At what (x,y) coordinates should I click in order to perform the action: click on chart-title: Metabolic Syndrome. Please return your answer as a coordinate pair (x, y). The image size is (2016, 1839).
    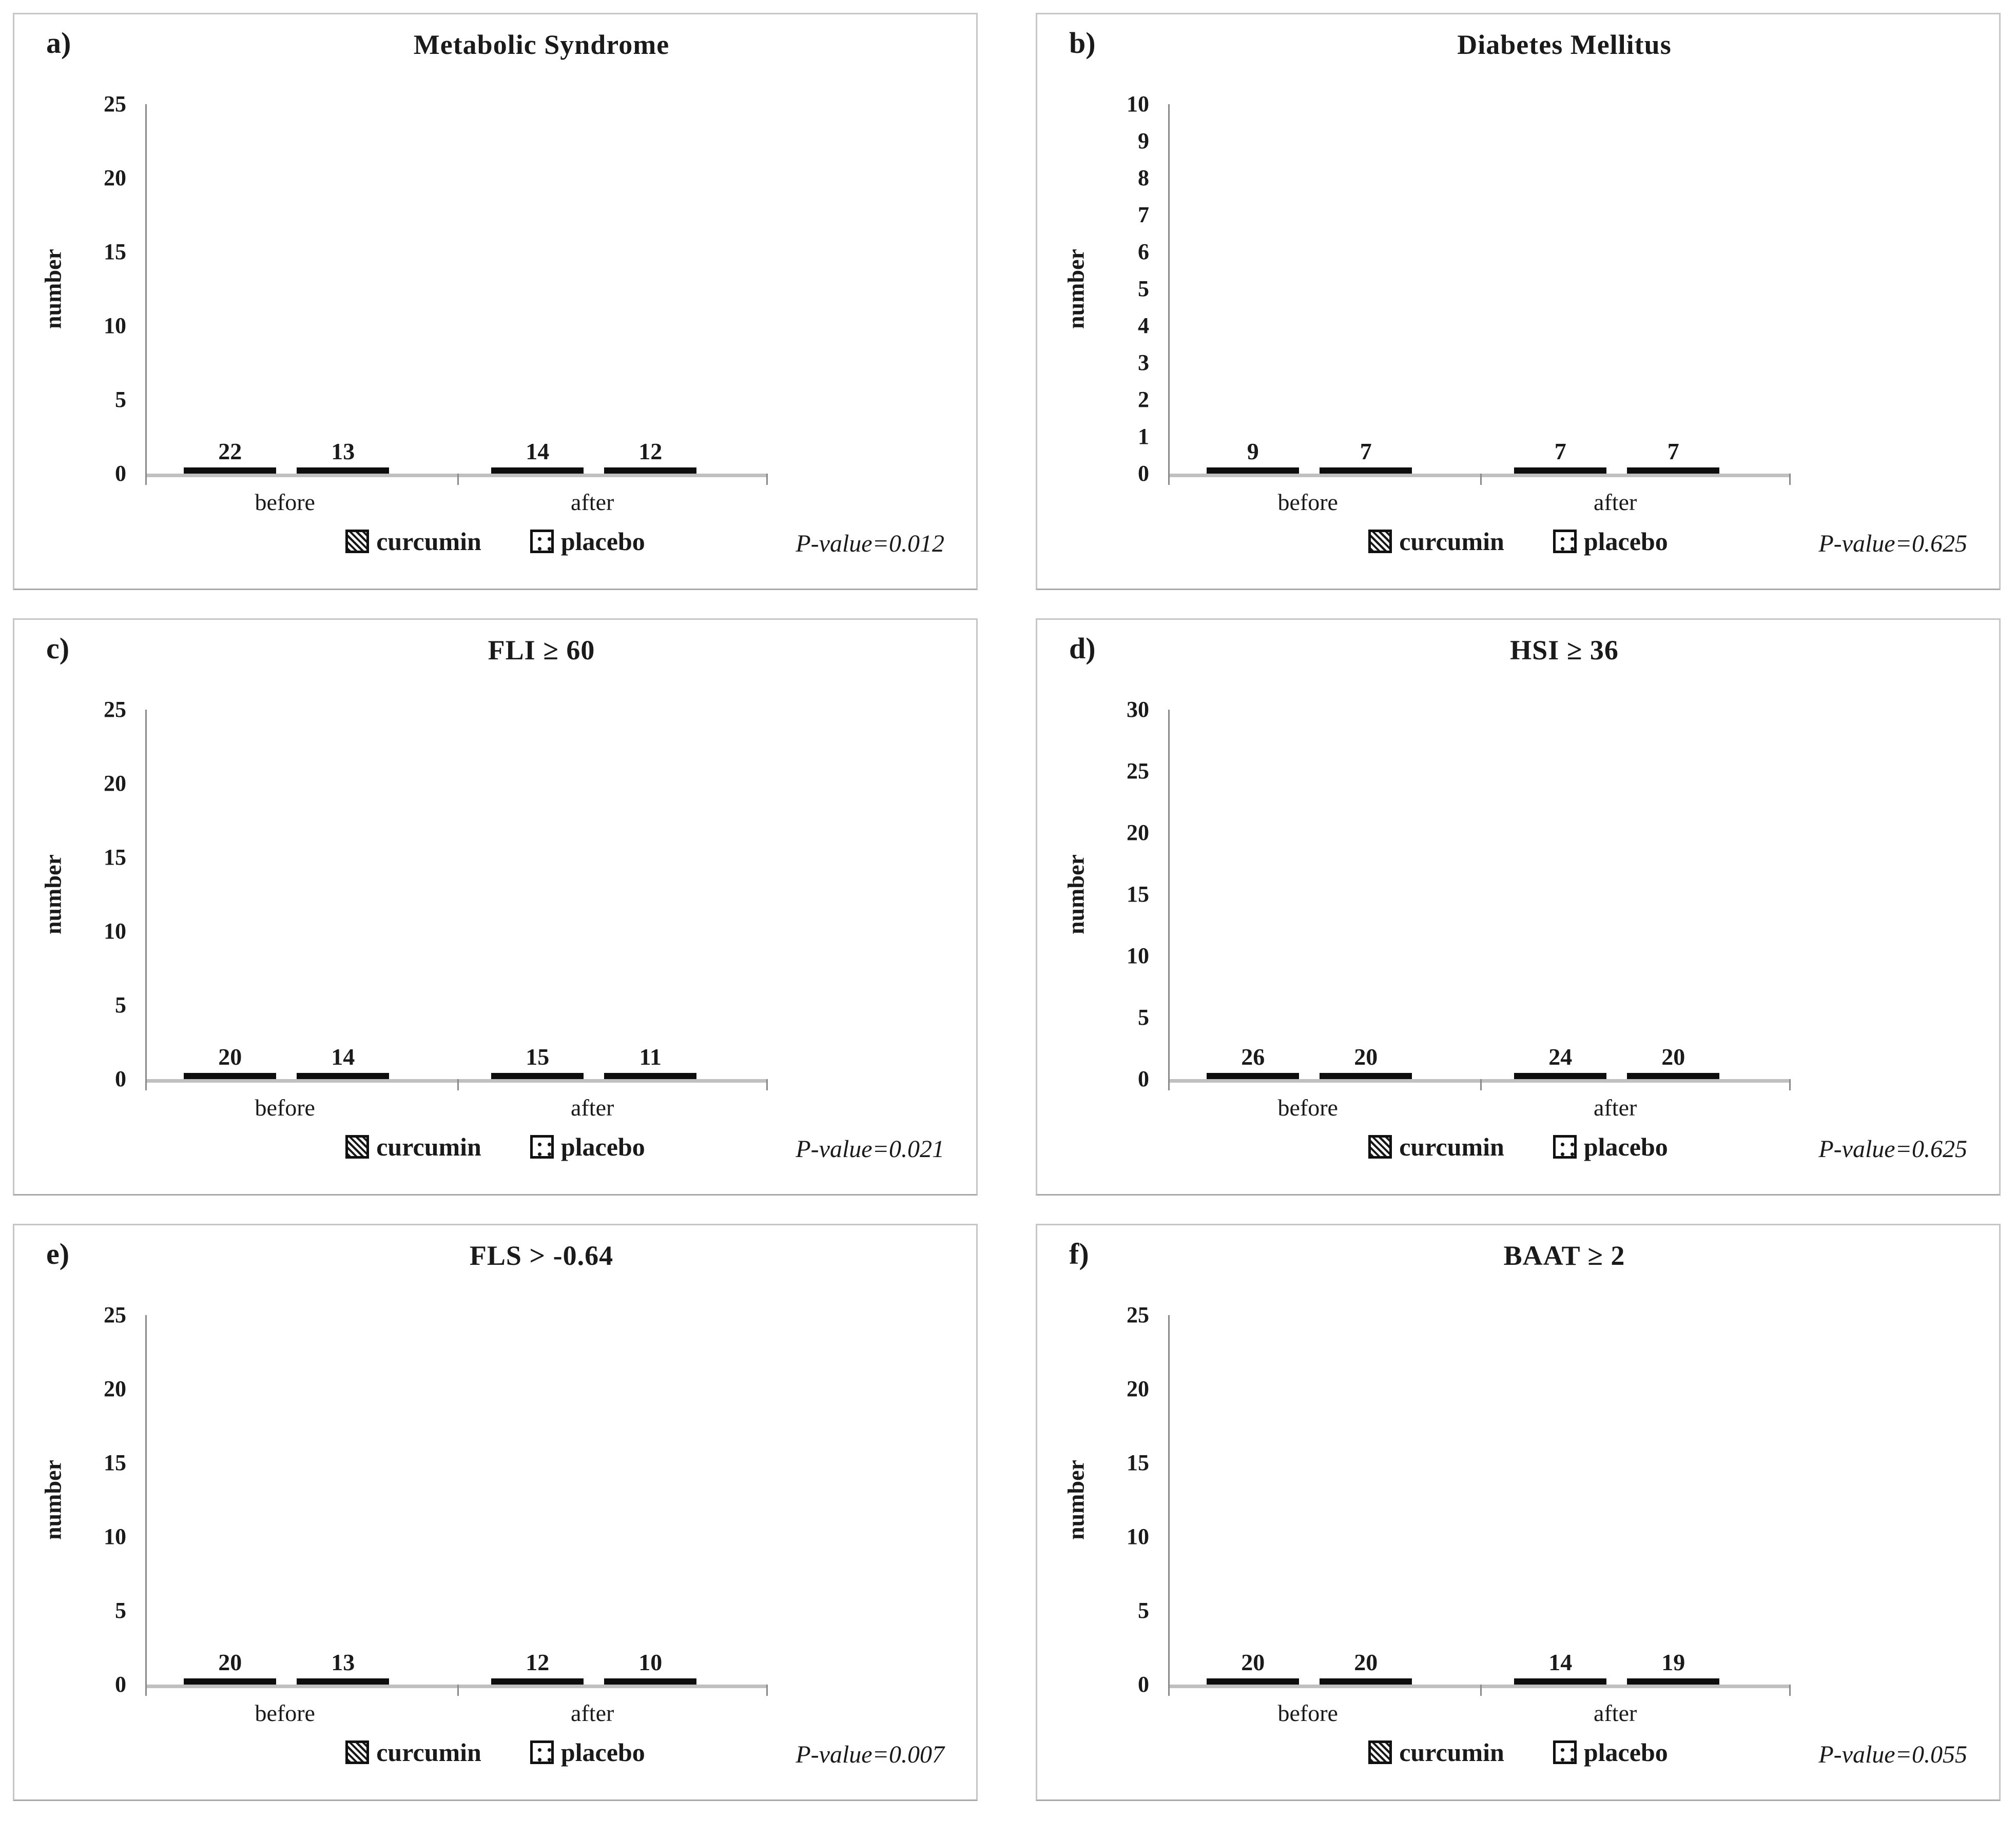
    Looking at the image, I should click on (541, 44).